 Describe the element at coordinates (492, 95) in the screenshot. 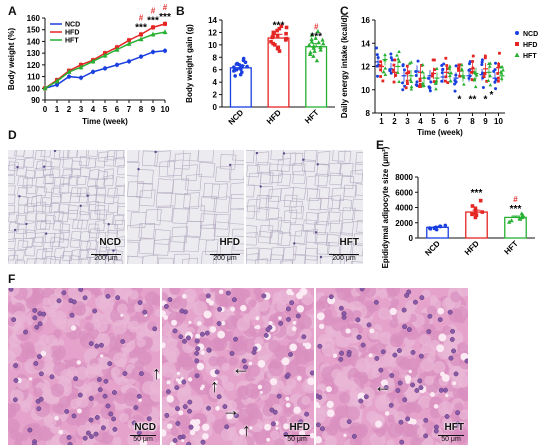

I see `significance-label: *` at that location.